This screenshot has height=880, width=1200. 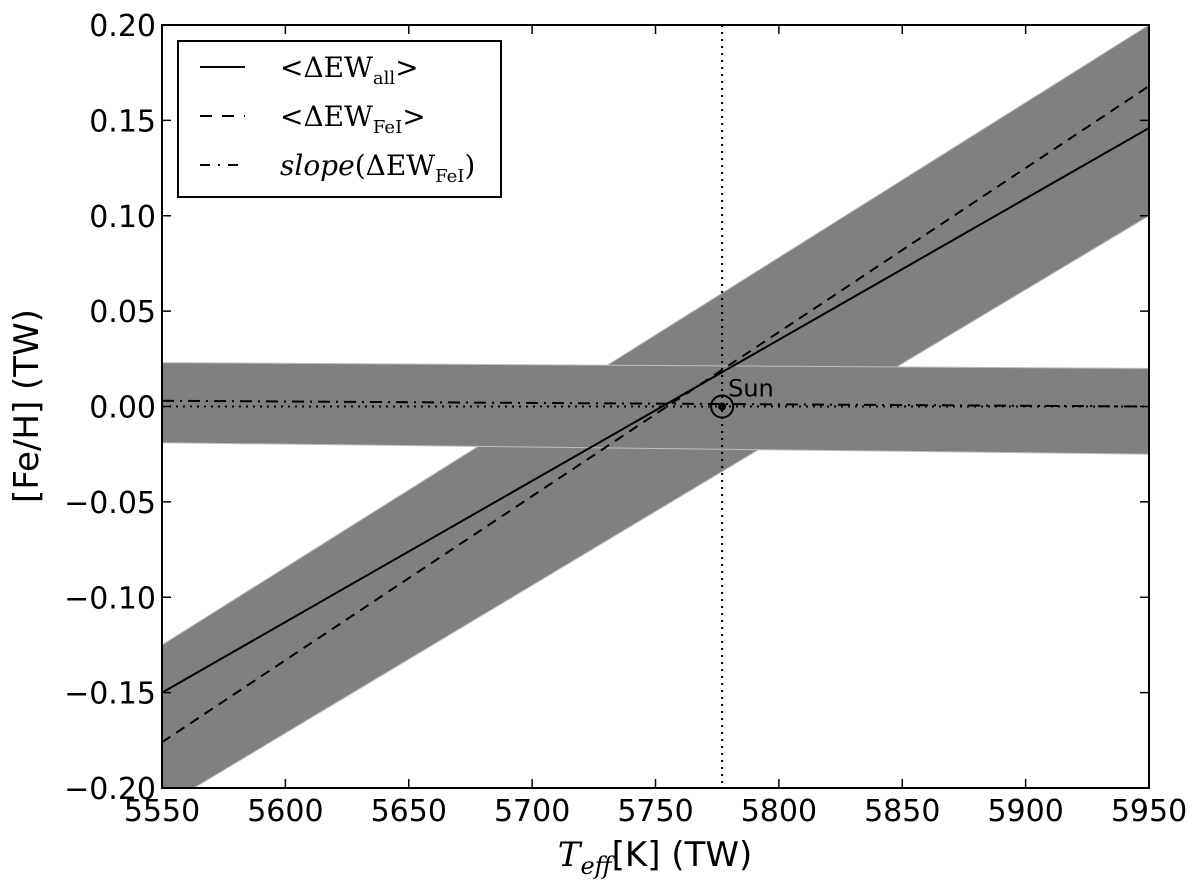 What do you see at coordinates (1025, 811) in the screenshot?
I see `x-tick-label: 5900` at bounding box center [1025, 811].